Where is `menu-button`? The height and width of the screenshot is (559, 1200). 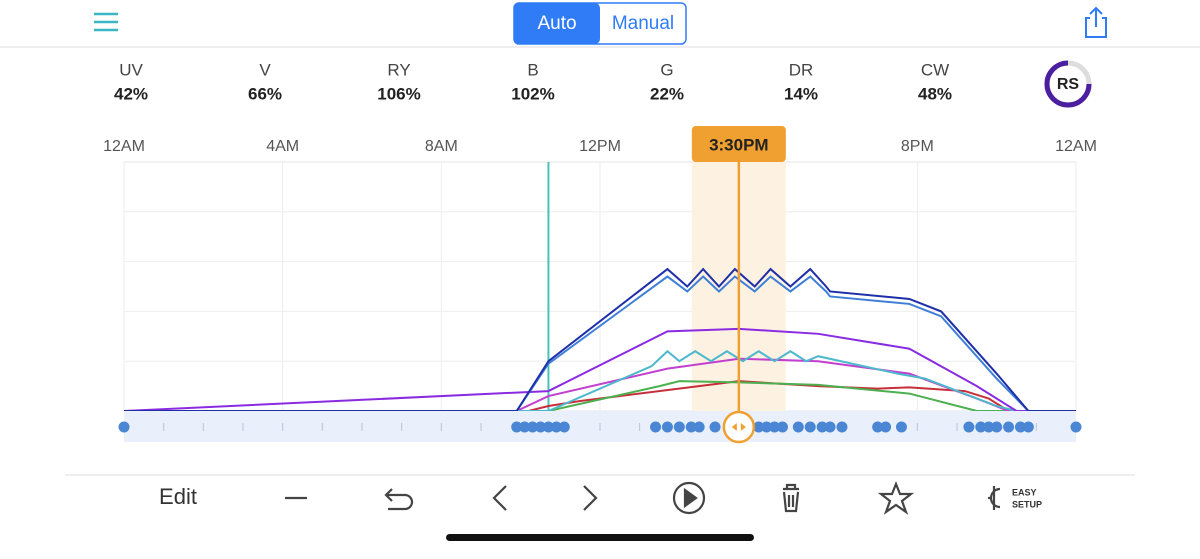 menu-button is located at coordinates (106, 22).